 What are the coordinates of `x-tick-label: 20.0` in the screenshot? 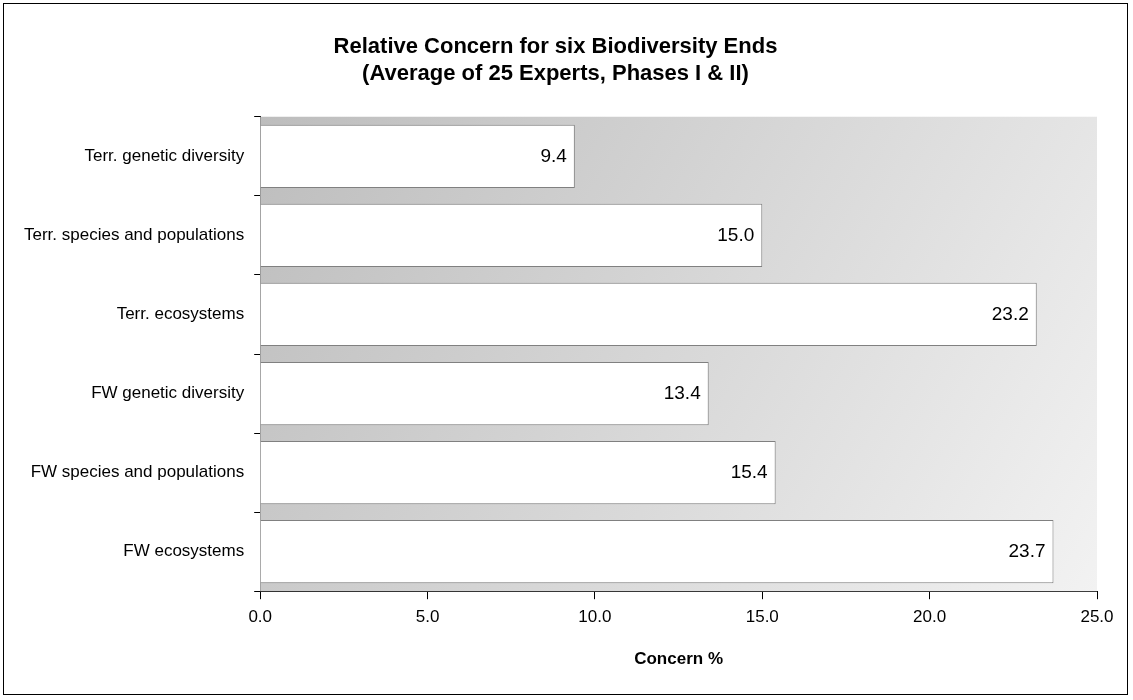 It's located at (930, 617).